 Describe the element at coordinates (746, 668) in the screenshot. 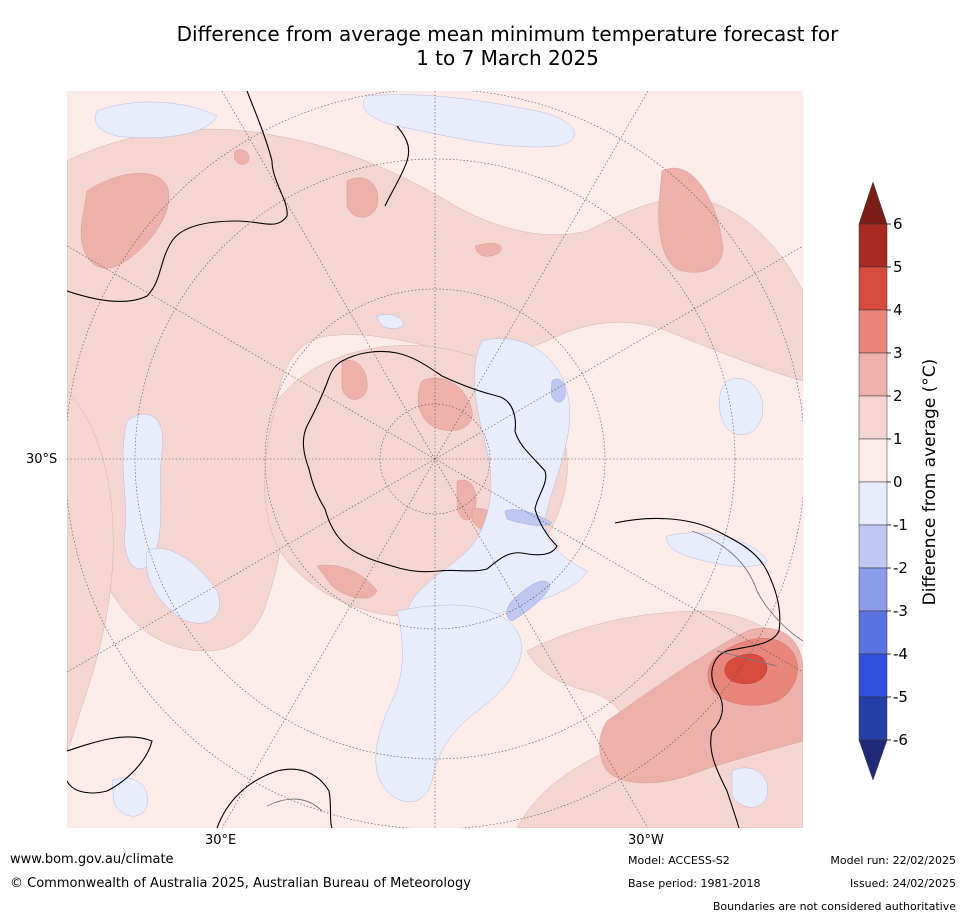

I see `anomaly-4-5-regions` at that location.